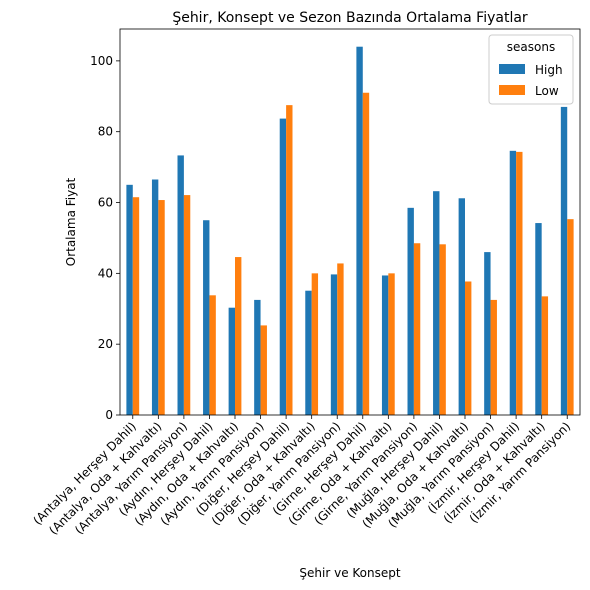  What do you see at coordinates (101, 61) in the screenshot?
I see `y-tick-label: 100` at bounding box center [101, 61].